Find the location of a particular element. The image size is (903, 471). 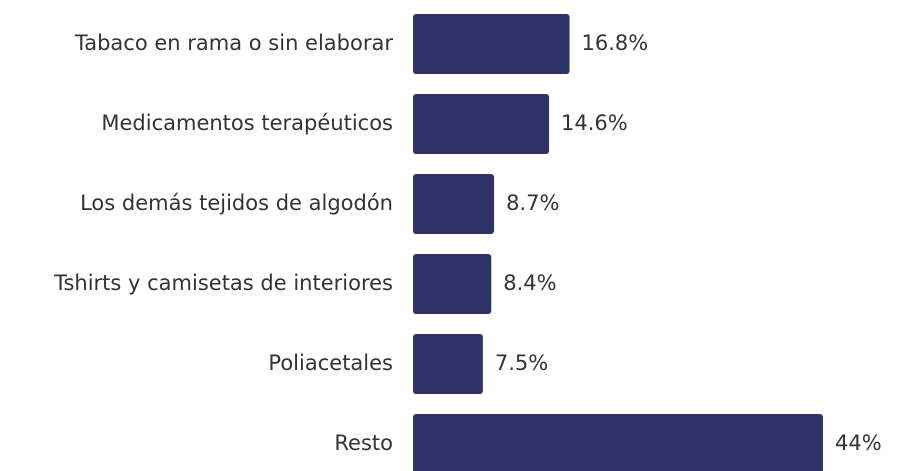

value-label: 8.7% is located at coordinates (532, 203).